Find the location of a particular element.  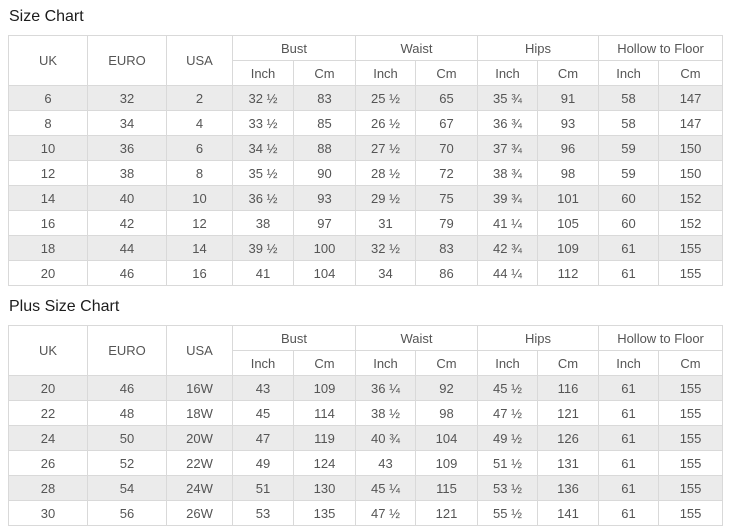

table-cell: 38 ½ is located at coordinates (386, 413).